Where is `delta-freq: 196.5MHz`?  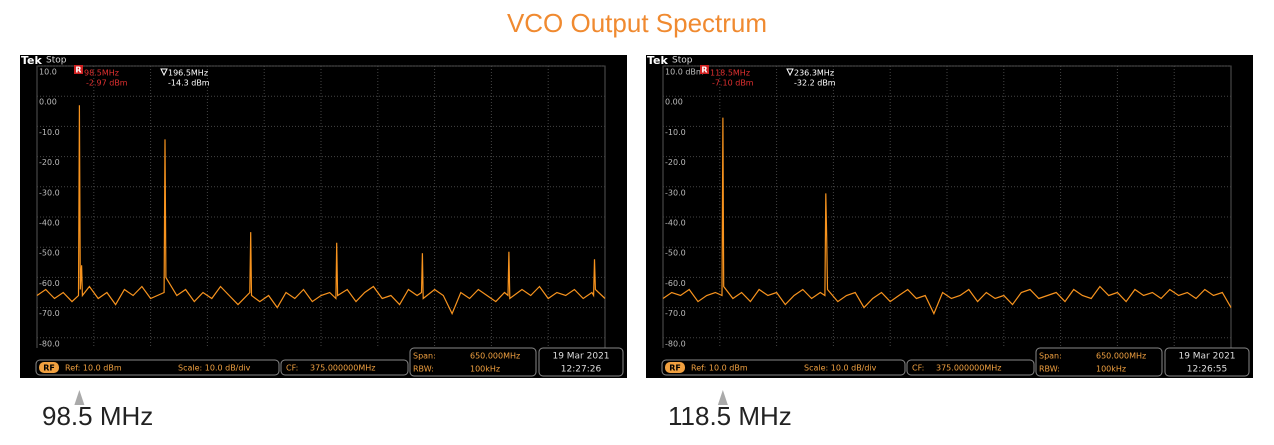
delta-freq: 196.5MHz is located at coordinates (188, 73).